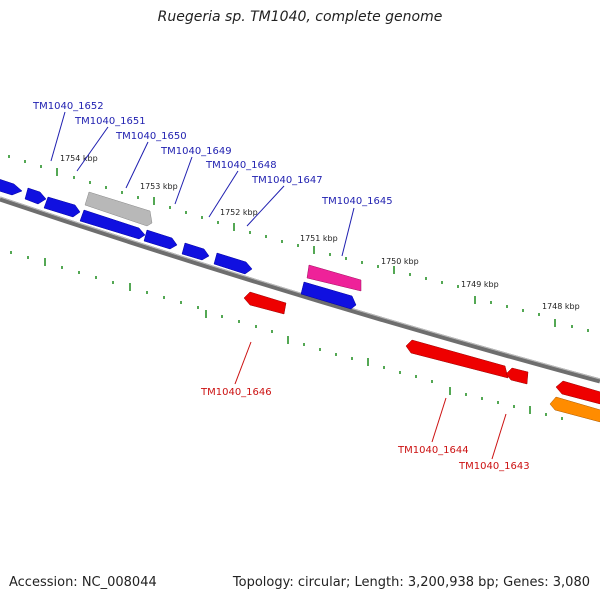 Image resolution: width=600 pixels, height=600 pixels. What do you see at coordinates (300, 17) in the screenshot?
I see `map-title: Ruegeria sp. TM1040, complete genome` at bounding box center [300, 17].